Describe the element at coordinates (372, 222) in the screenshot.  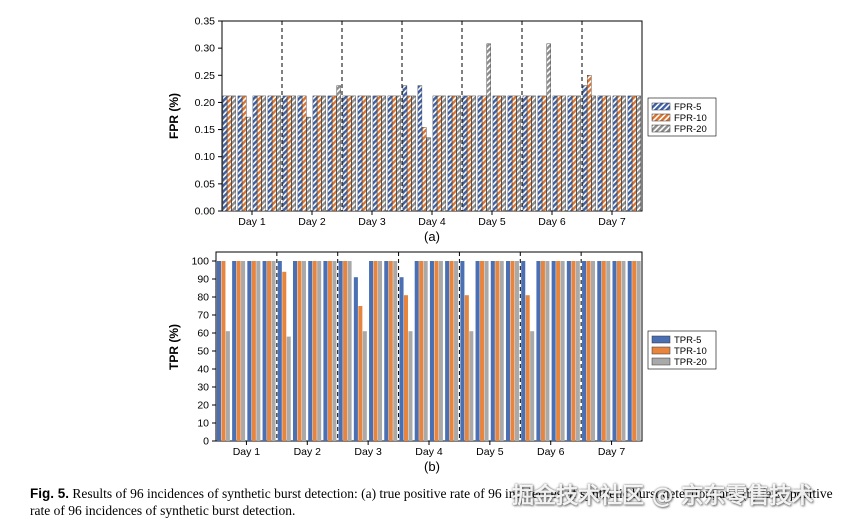
I see `a-x-tick-label: Day 3` at that location.